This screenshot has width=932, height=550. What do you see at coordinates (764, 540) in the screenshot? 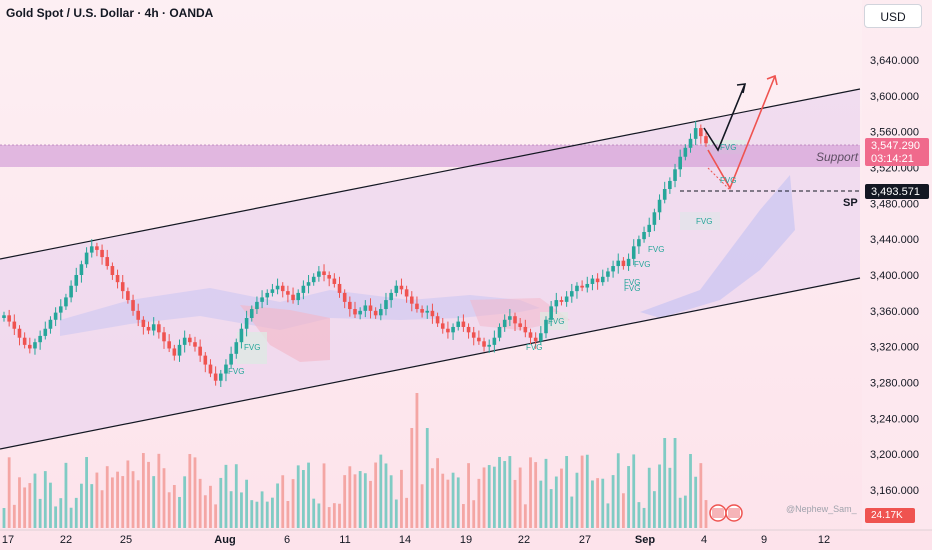
I see `x-tick-label: 9` at bounding box center [764, 540].